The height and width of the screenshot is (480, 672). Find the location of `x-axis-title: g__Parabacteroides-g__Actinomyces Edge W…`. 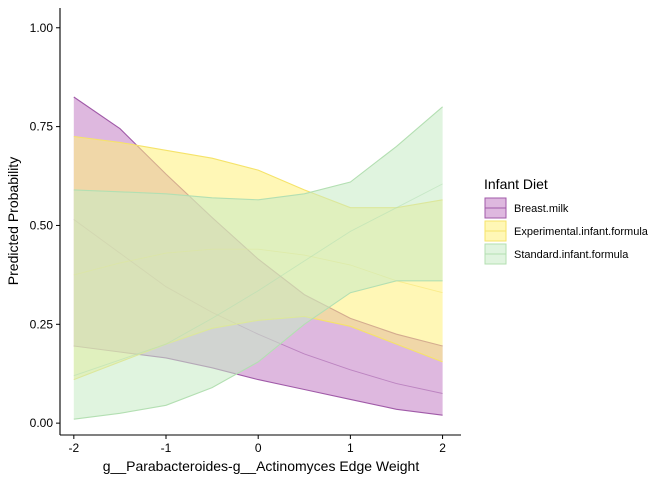

x-axis-title: g__Parabacteroides-g__Actinomyces Edge W… is located at coordinates (261, 466).